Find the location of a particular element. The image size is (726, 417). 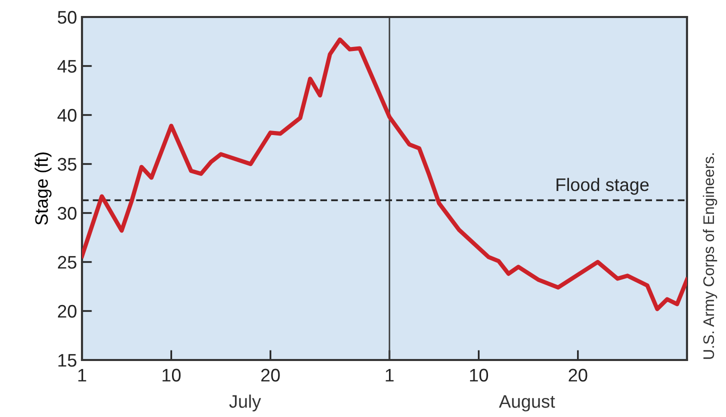

y-tick-label: 35 is located at coordinates (67, 164).